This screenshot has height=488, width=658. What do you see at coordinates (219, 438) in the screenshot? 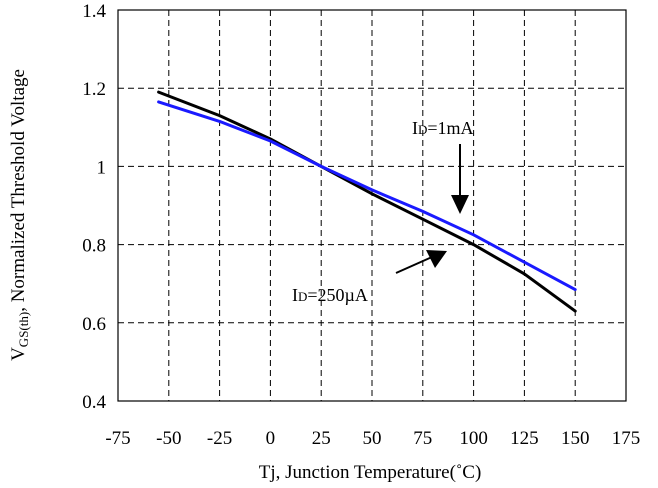
I see `x-tick-label: -25` at bounding box center [219, 438].